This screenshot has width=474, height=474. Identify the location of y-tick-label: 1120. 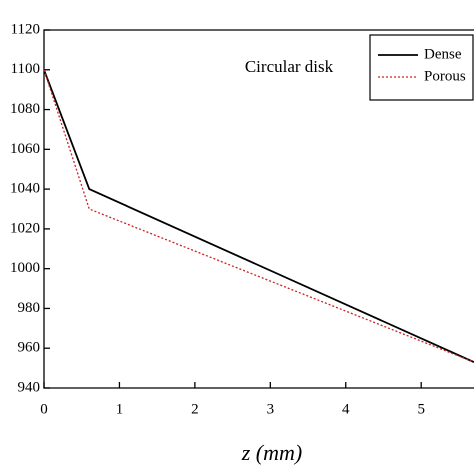
(25, 29).